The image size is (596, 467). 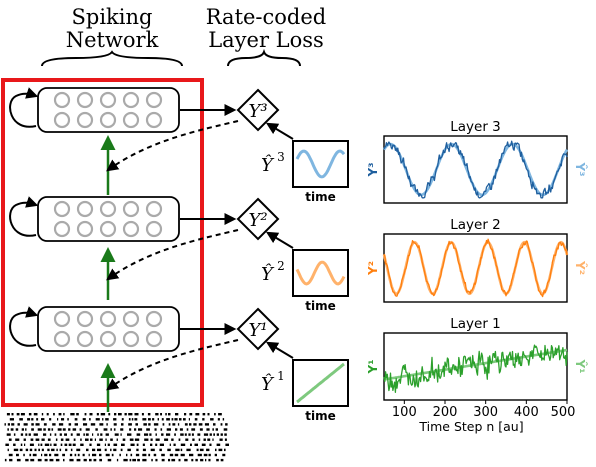 What do you see at coordinates (485, 412) in the screenshot?
I see `x-tick-label: 300` at bounding box center [485, 412].